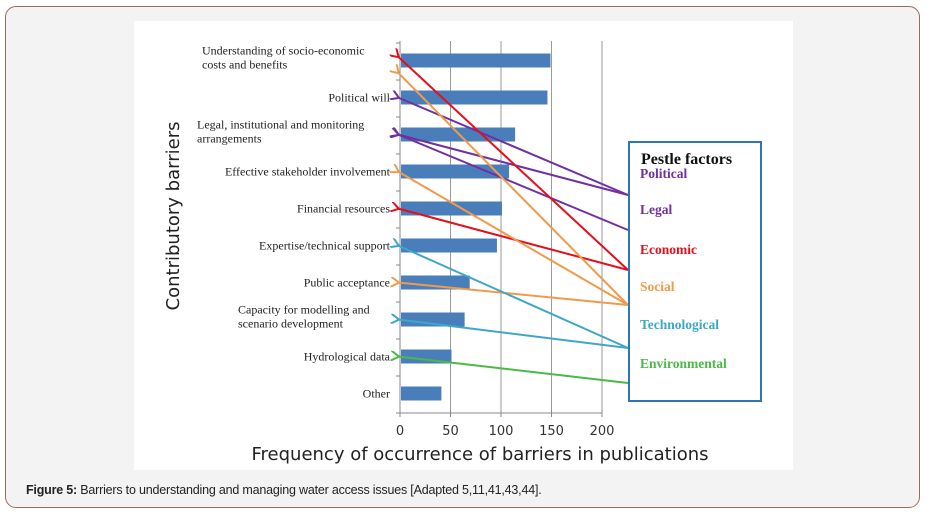 The width and height of the screenshot is (929, 516). I want to click on x-tick-label: 200, so click(602, 431).